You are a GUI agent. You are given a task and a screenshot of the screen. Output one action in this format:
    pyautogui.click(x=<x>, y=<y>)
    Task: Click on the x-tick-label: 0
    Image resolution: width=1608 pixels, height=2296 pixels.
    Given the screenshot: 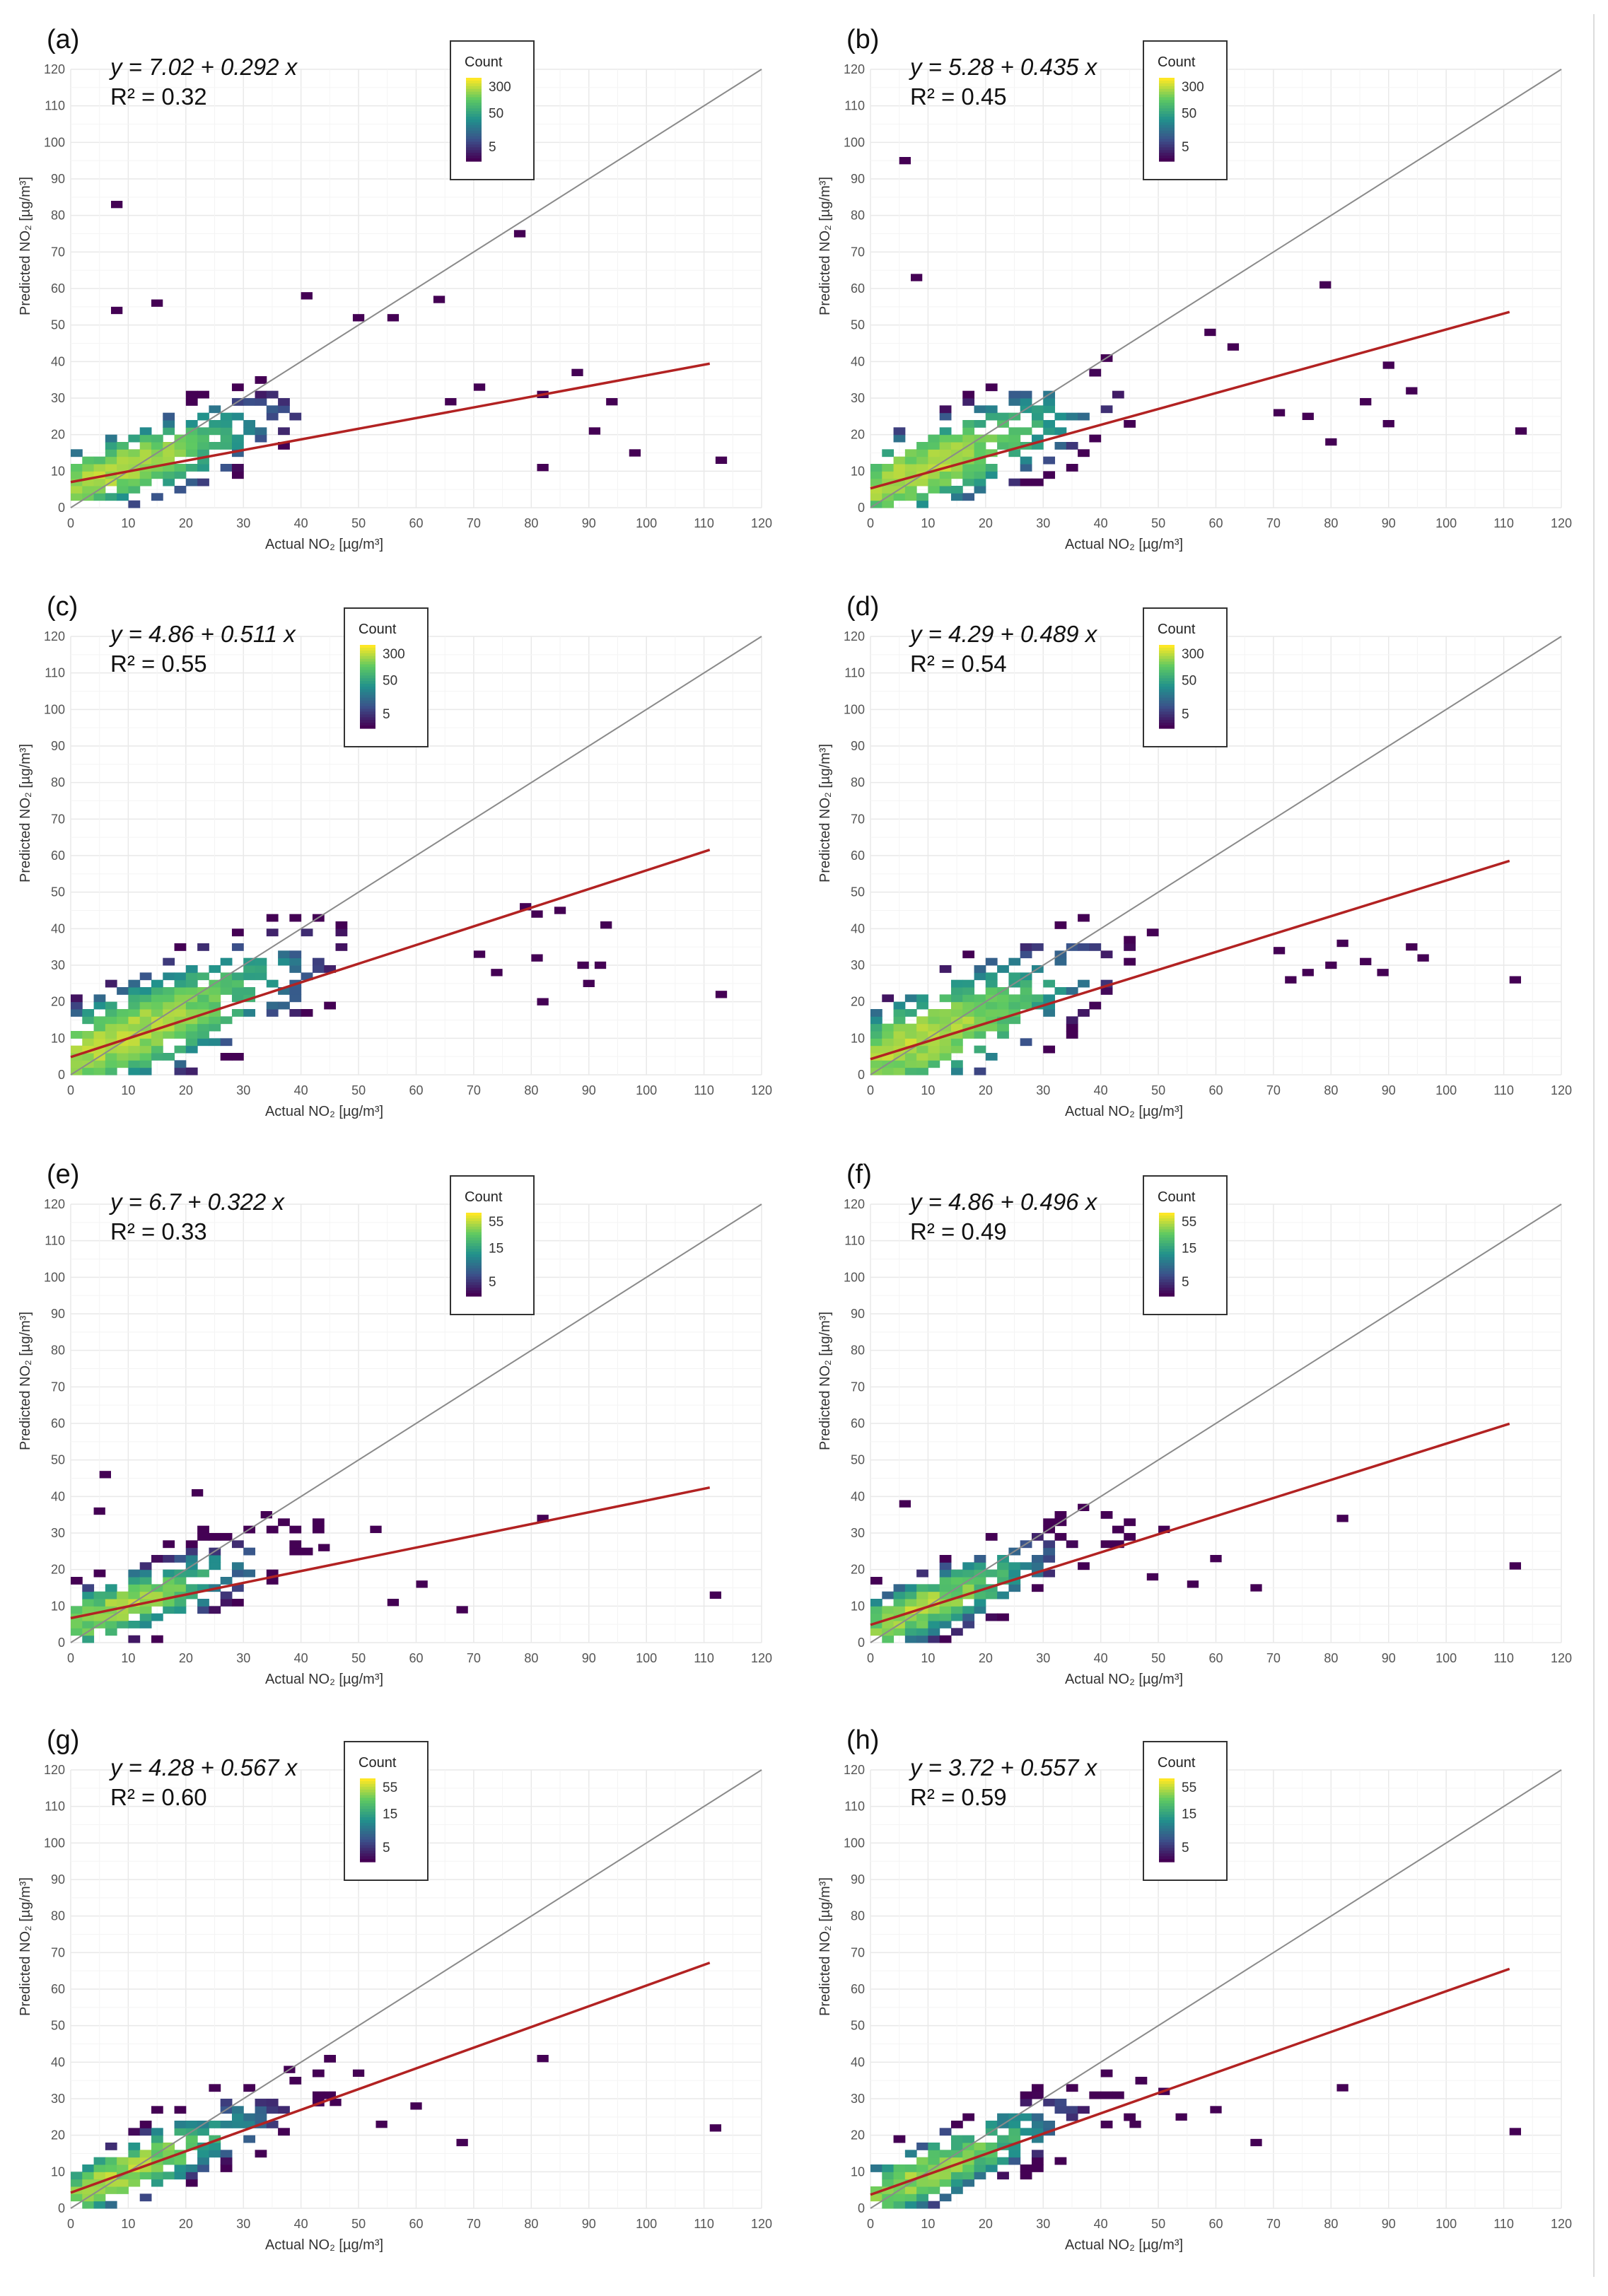 What is the action you would take?
    pyautogui.click(x=70, y=2224)
    